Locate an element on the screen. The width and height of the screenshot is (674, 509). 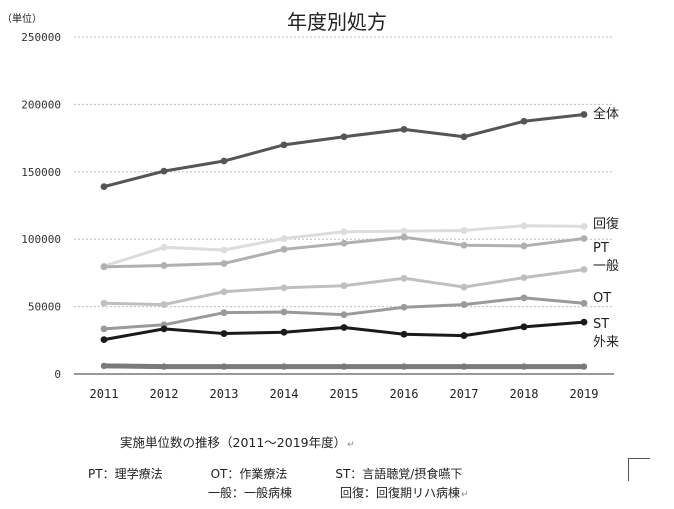
series-label: OT is located at coordinates (602, 298).